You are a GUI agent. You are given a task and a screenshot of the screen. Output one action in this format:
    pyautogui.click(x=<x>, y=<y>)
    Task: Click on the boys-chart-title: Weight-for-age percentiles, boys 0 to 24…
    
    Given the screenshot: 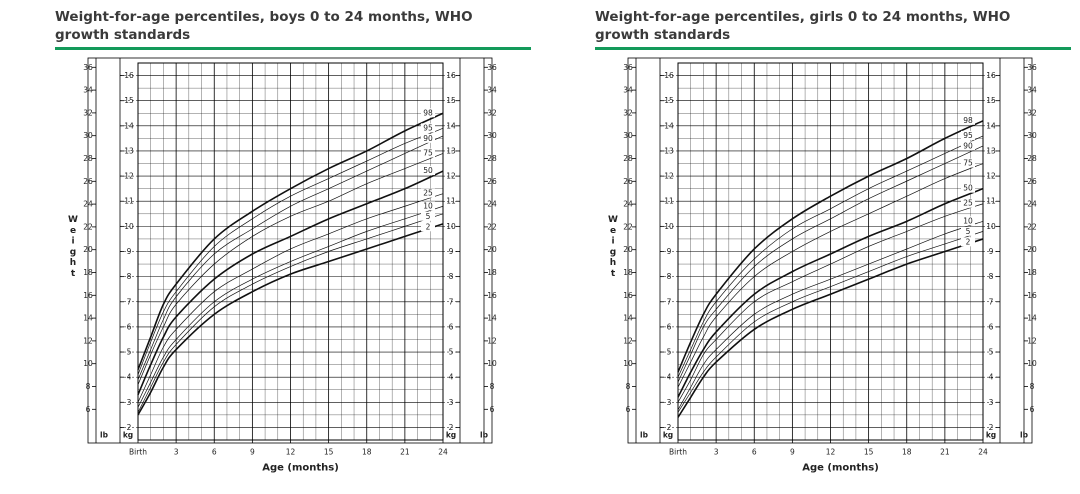 What is the action you would take?
    pyautogui.click(x=264, y=26)
    